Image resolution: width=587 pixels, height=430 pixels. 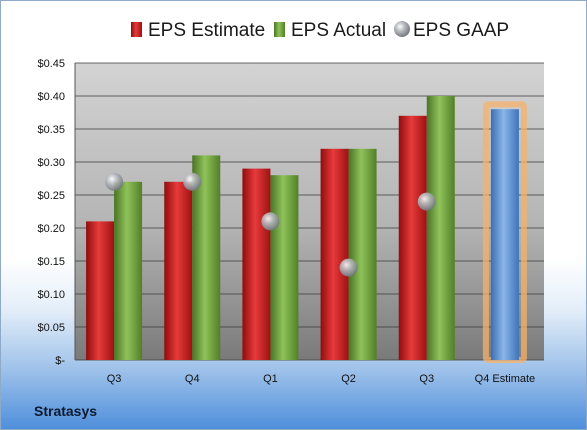 What do you see at coordinates (60, 361) in the screenshot?
I see `y-tick-label: $-` at bounding box center [60, 361].